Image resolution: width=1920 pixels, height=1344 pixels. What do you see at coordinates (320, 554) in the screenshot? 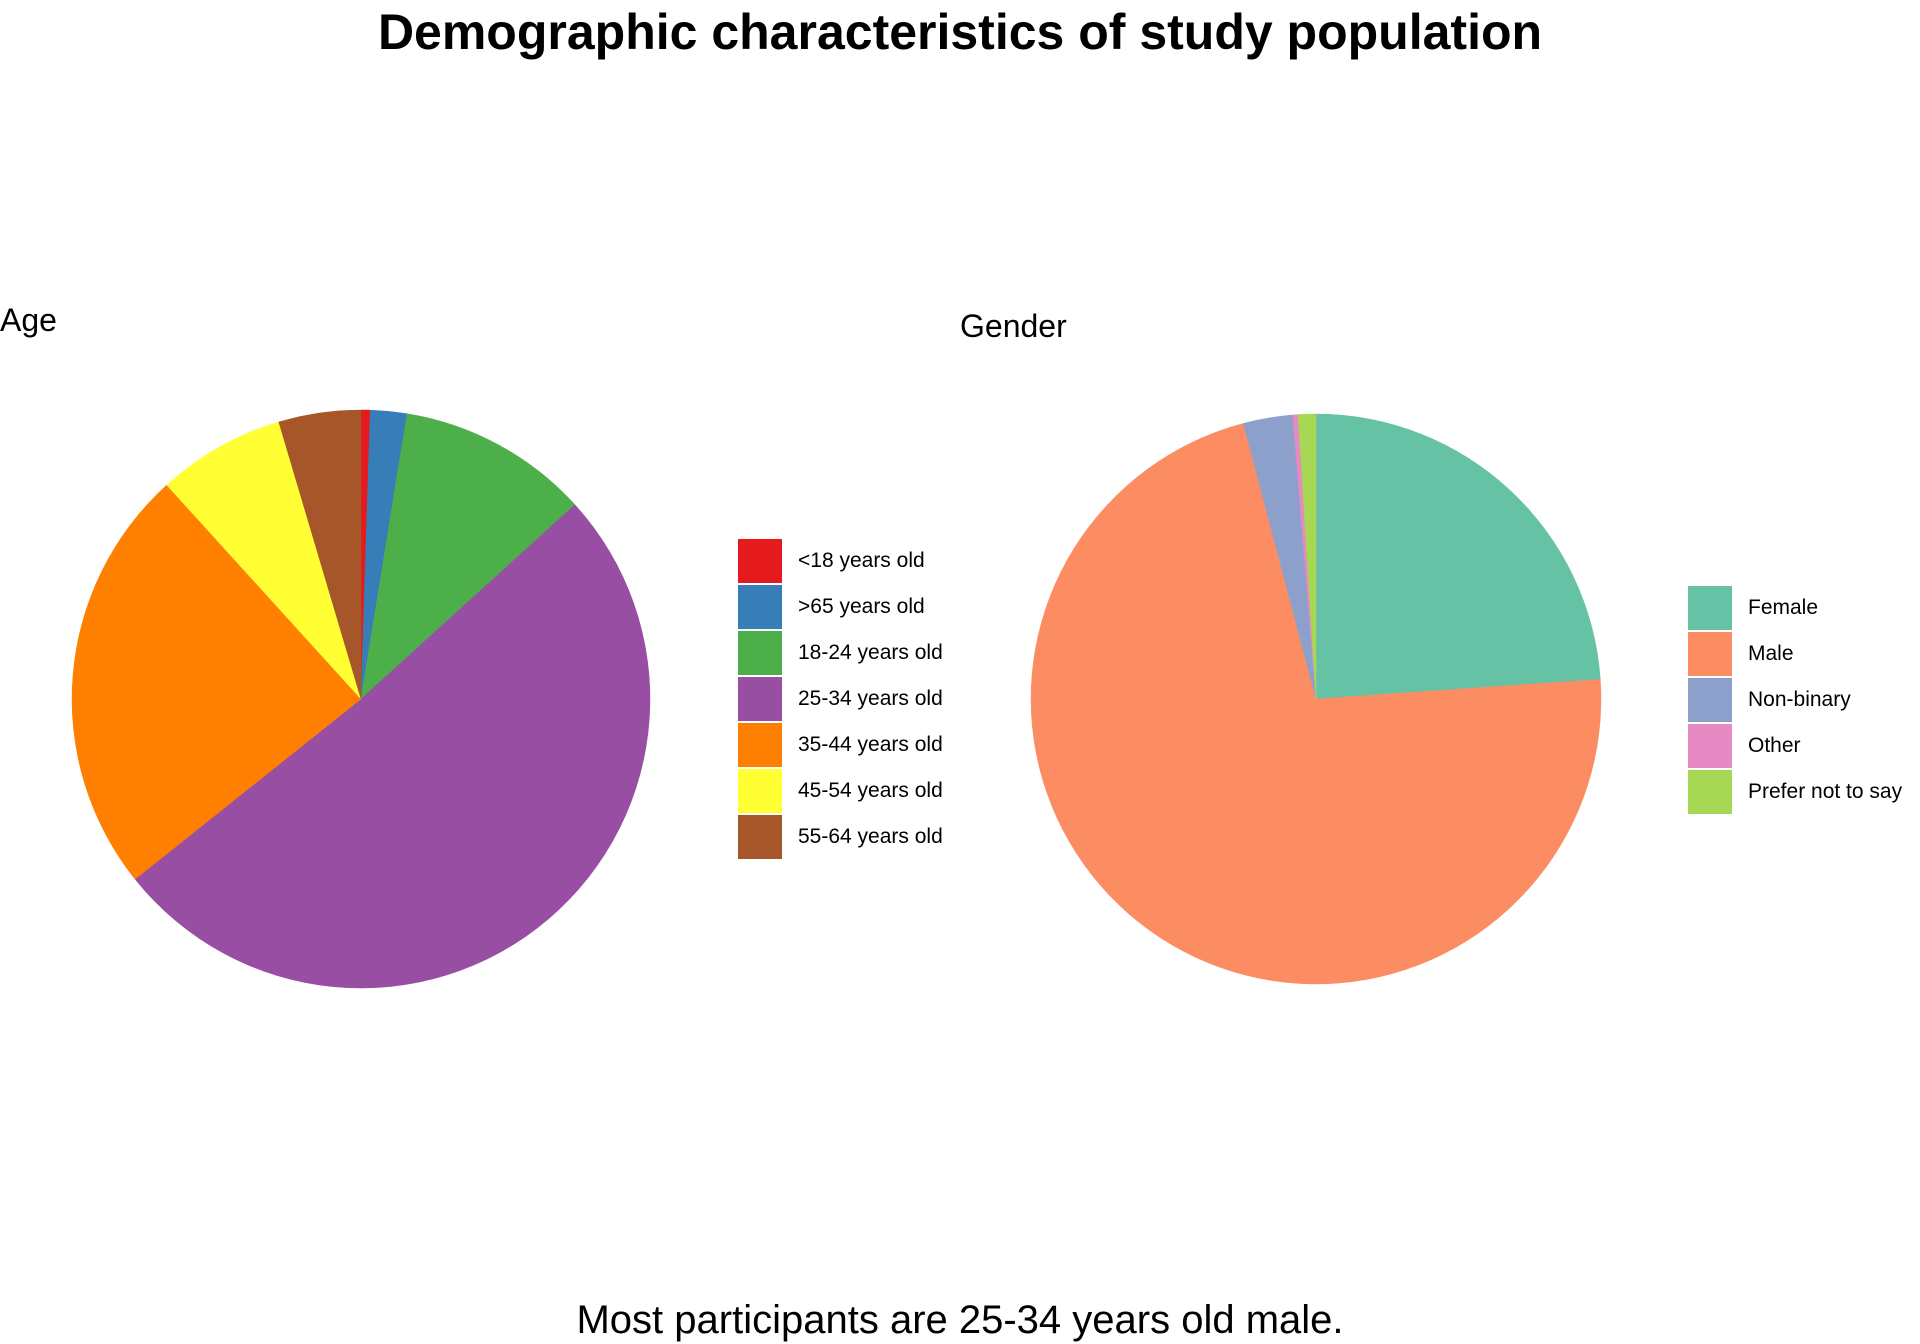
I see `age-slice-55-64-years-old` at bounding box center [320, 554].